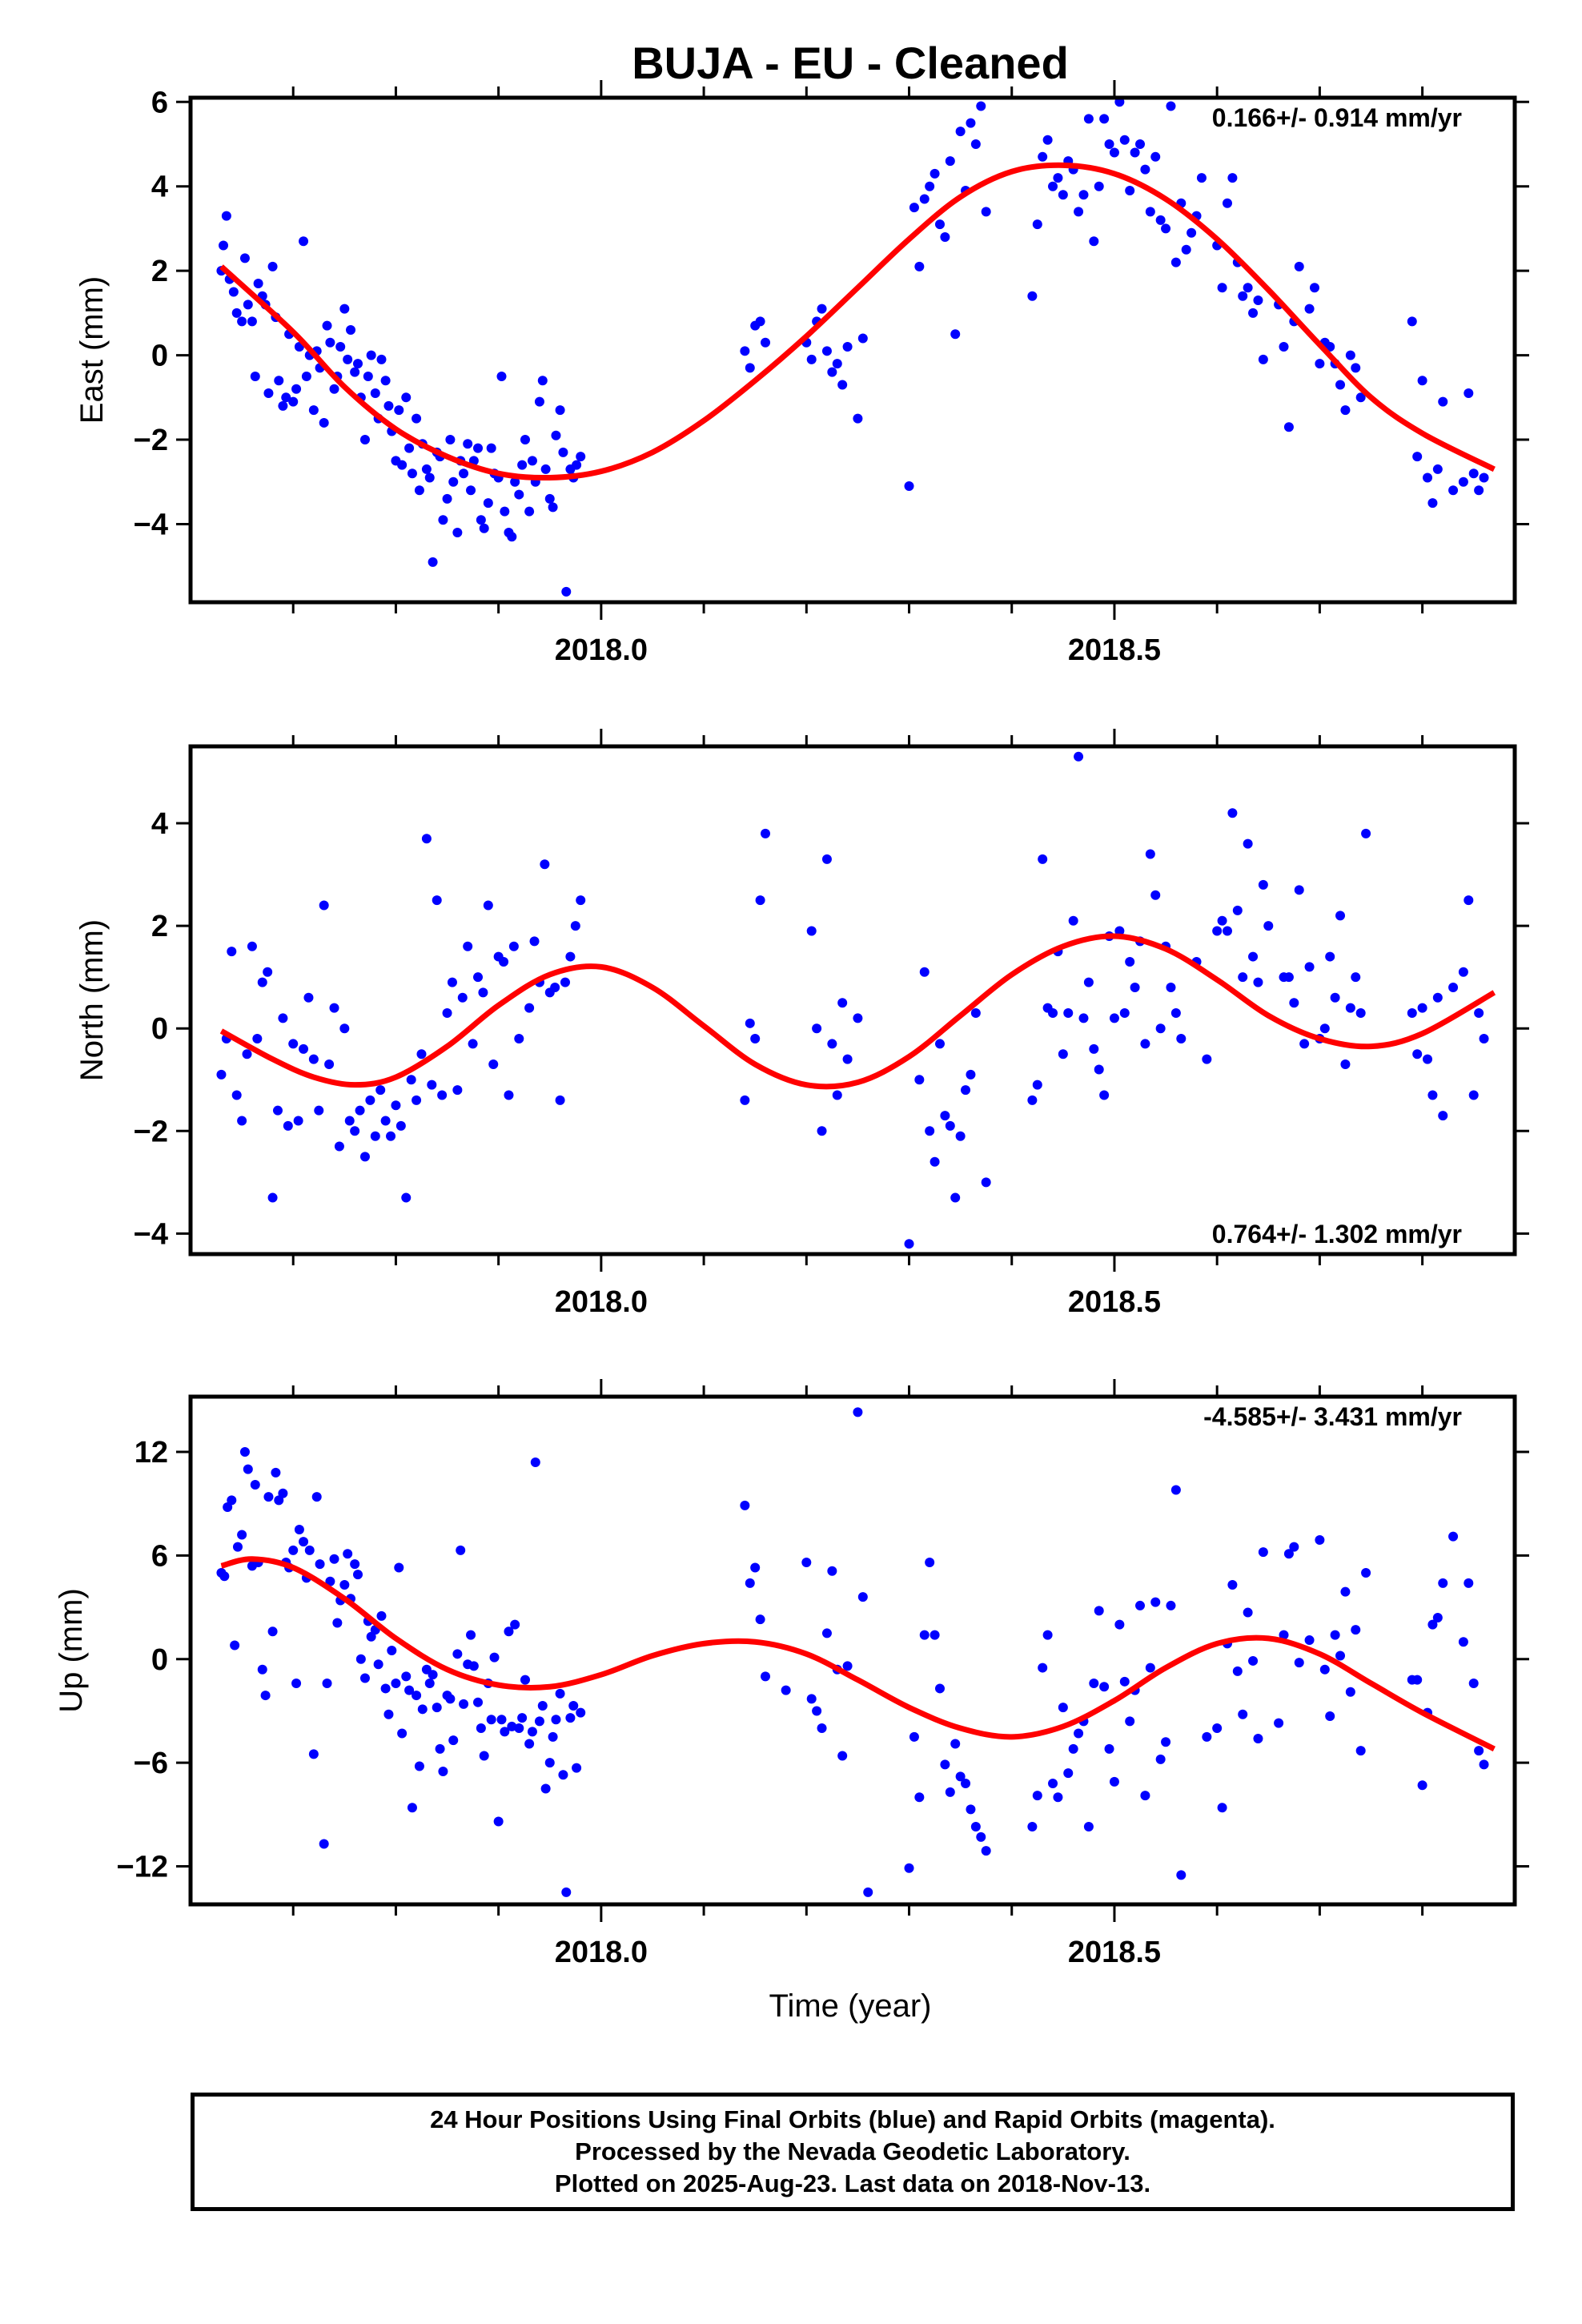 The height and width of the screenshot is (2324, 1582). What do you see at coordinates (92, 1000) in the screenshot?
I see `north-y-axis-label: North (mm)` at bounding box center [92, 1000].